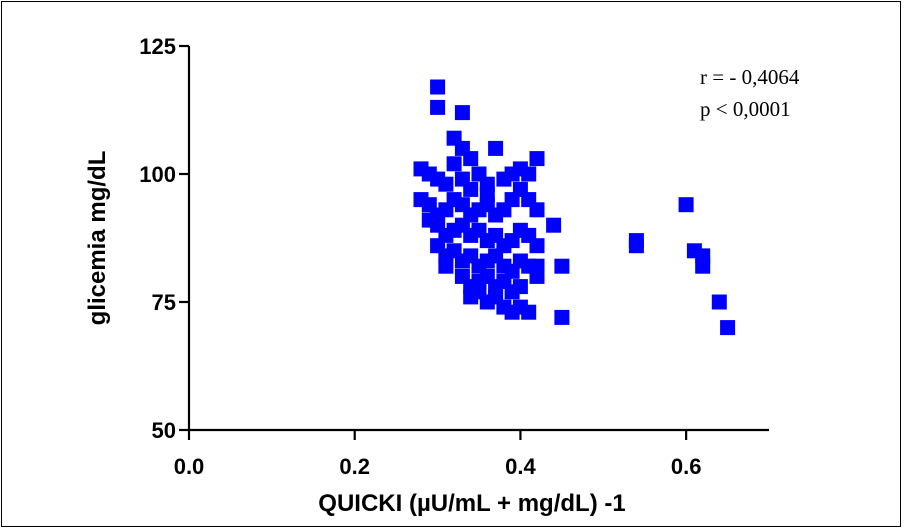 The width and height of the screenshot is (905, 530). Describe the element at coordinates (97, 238) in the screenshot. I see `y-axis-title: glicemia mg/dL` at that location.